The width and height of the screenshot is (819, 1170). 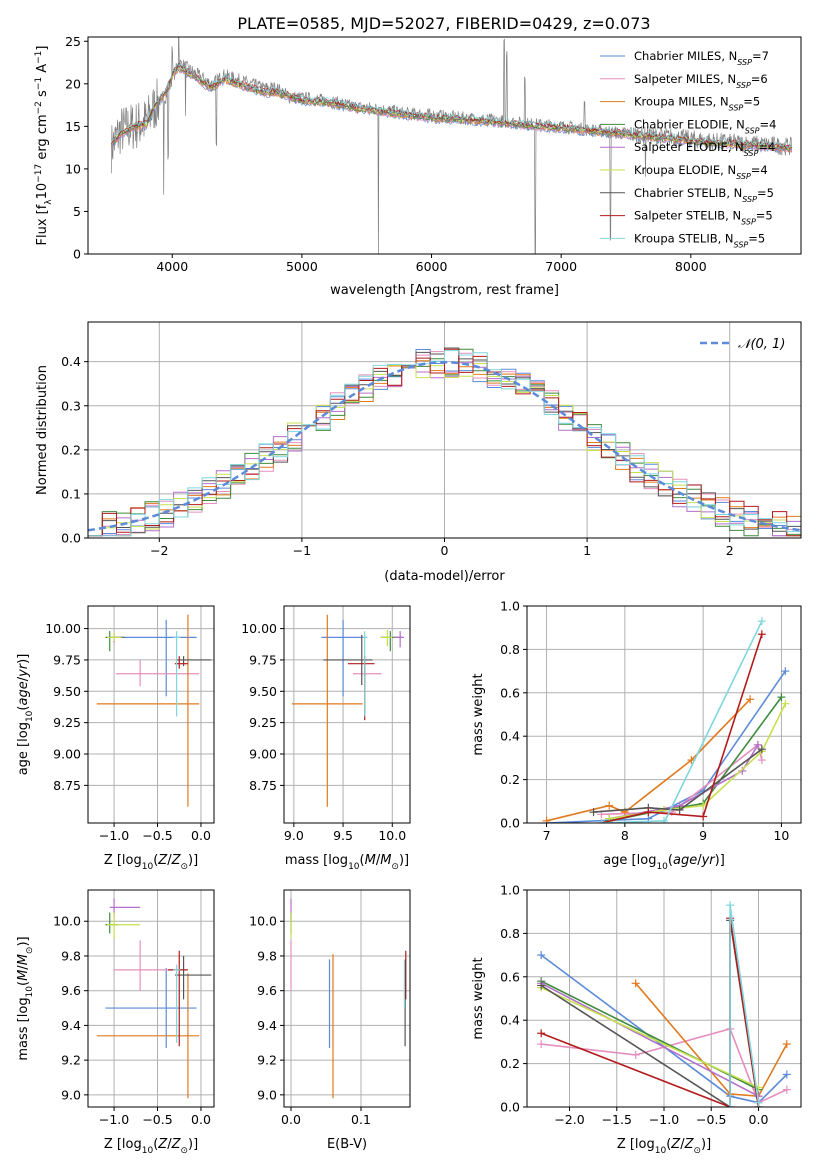 What do you see at coordinates (760, 56) in the screenshot?
I see `legend-text: =7` at bounding box center [760, 56].